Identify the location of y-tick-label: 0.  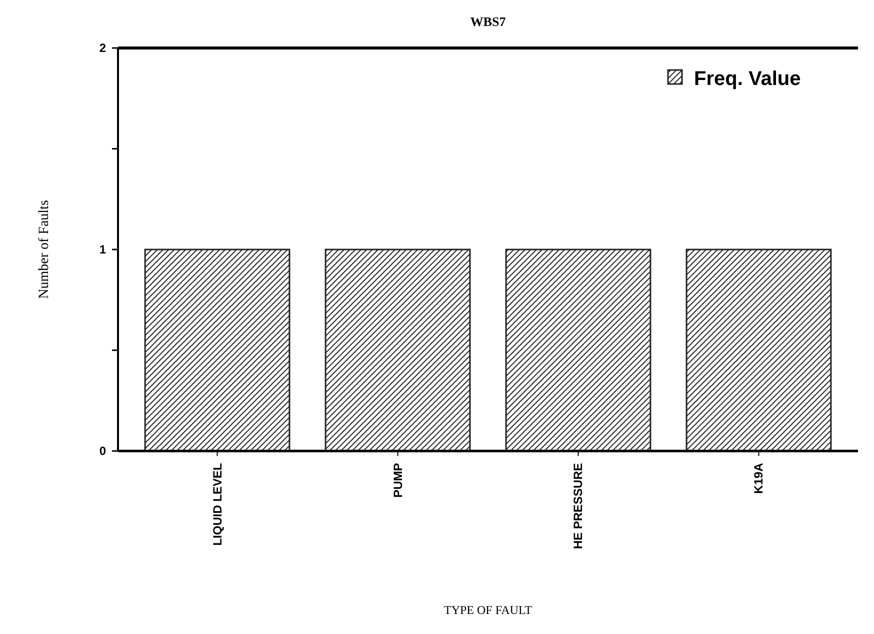
(102, 451).